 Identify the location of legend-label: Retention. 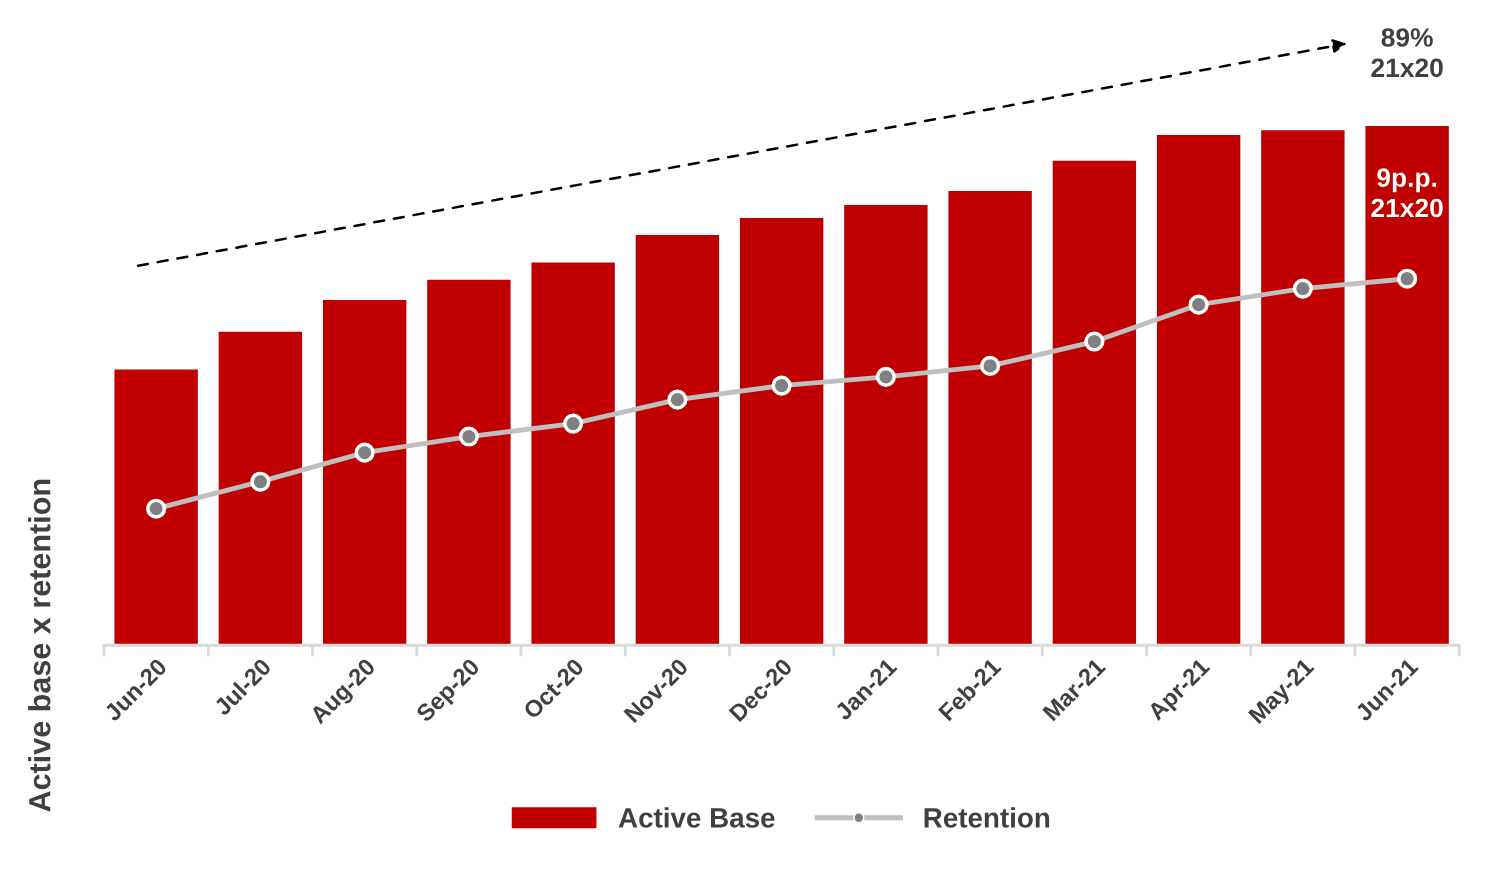
(987, 817).